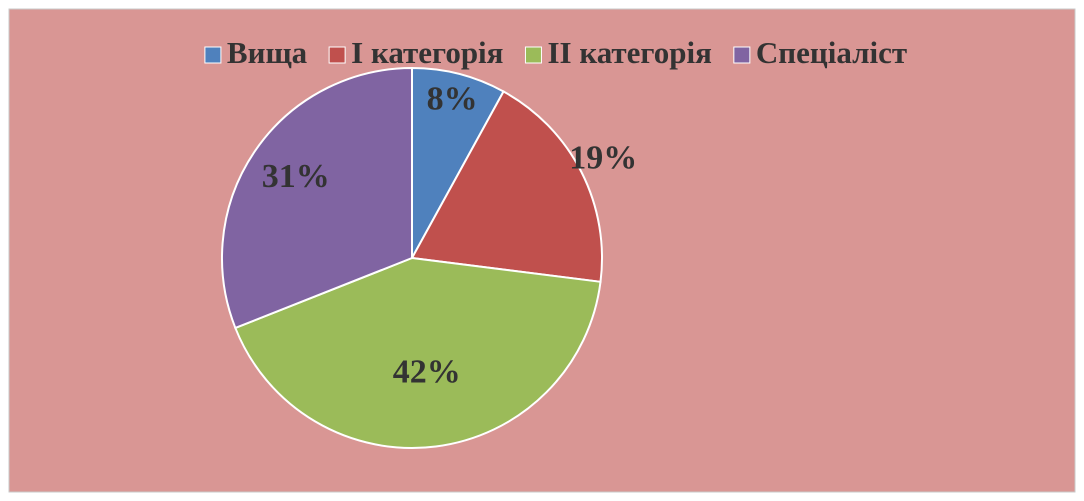  I want to click on data-label: 19%, so click(603, 157).